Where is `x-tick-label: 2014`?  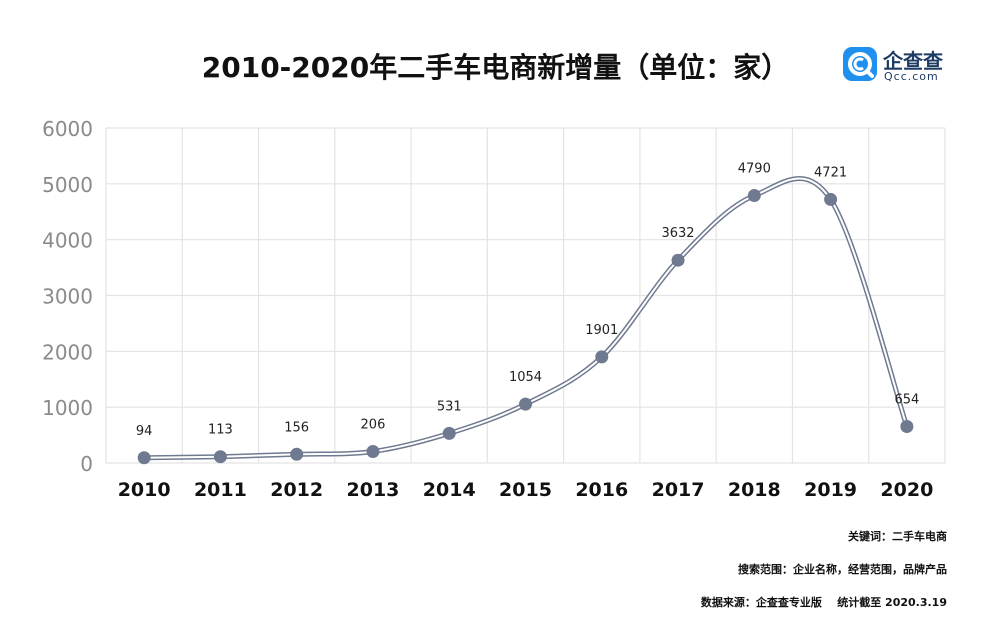 x-tick-label: 2014 is located at coordinates (449, 490).